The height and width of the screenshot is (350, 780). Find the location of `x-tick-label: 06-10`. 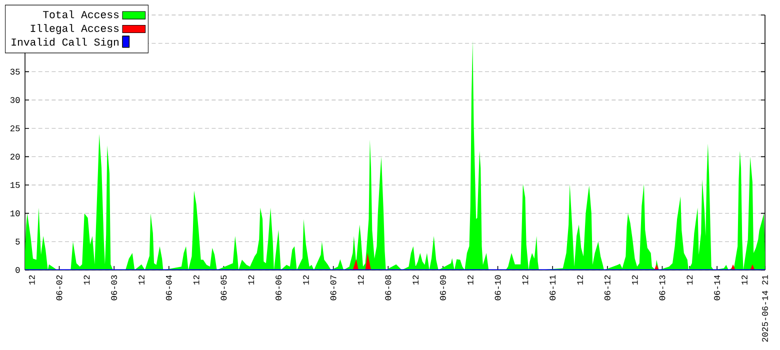

x-tick-label: 06-10 is located at coordinates (497, 287).